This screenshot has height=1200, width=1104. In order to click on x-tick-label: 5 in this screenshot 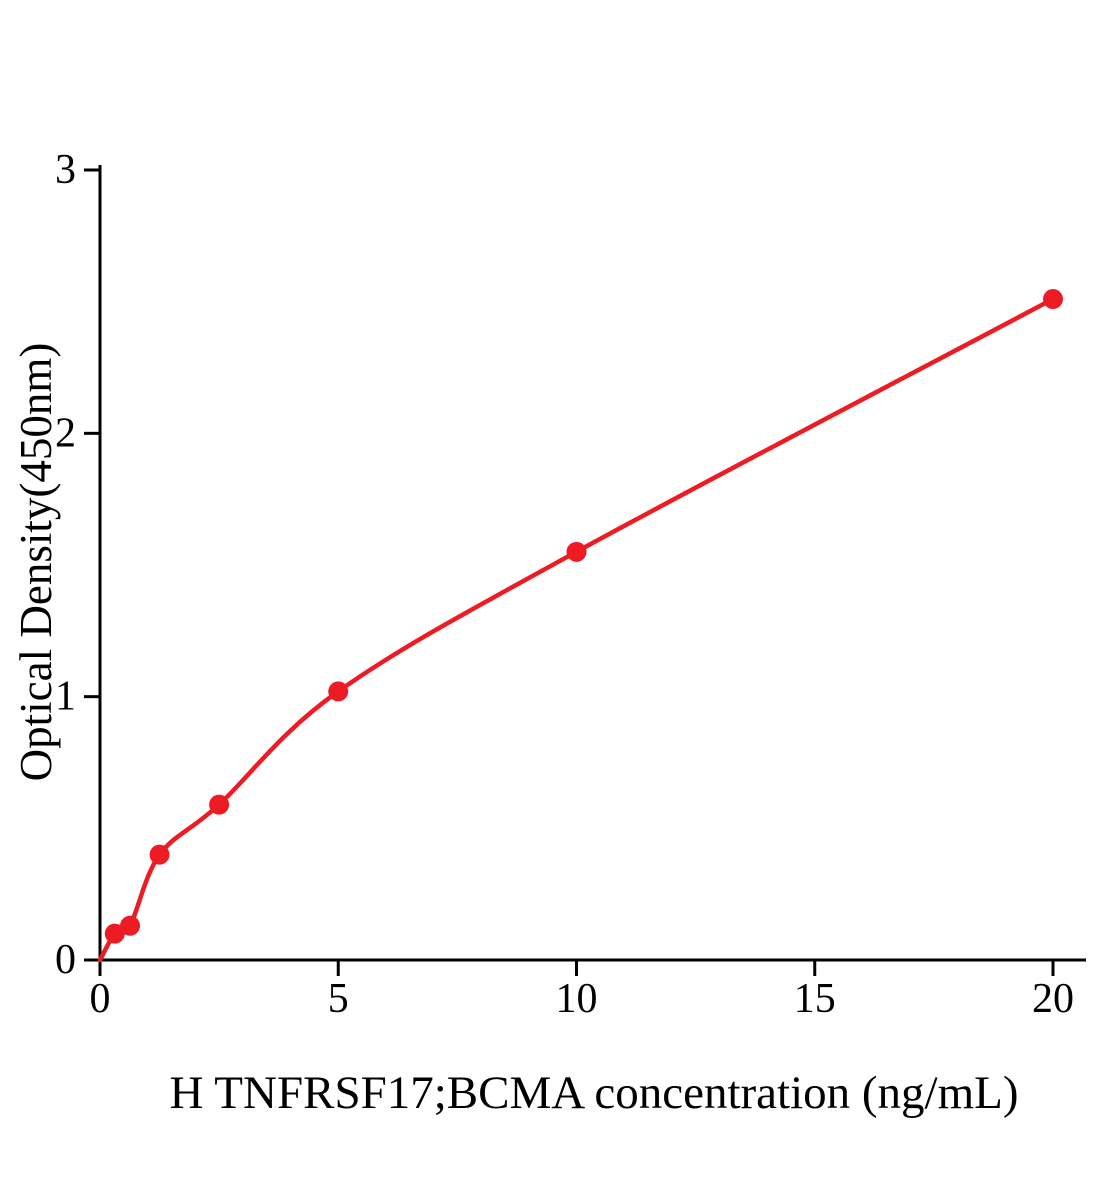, I will do `click(338, 999)`.